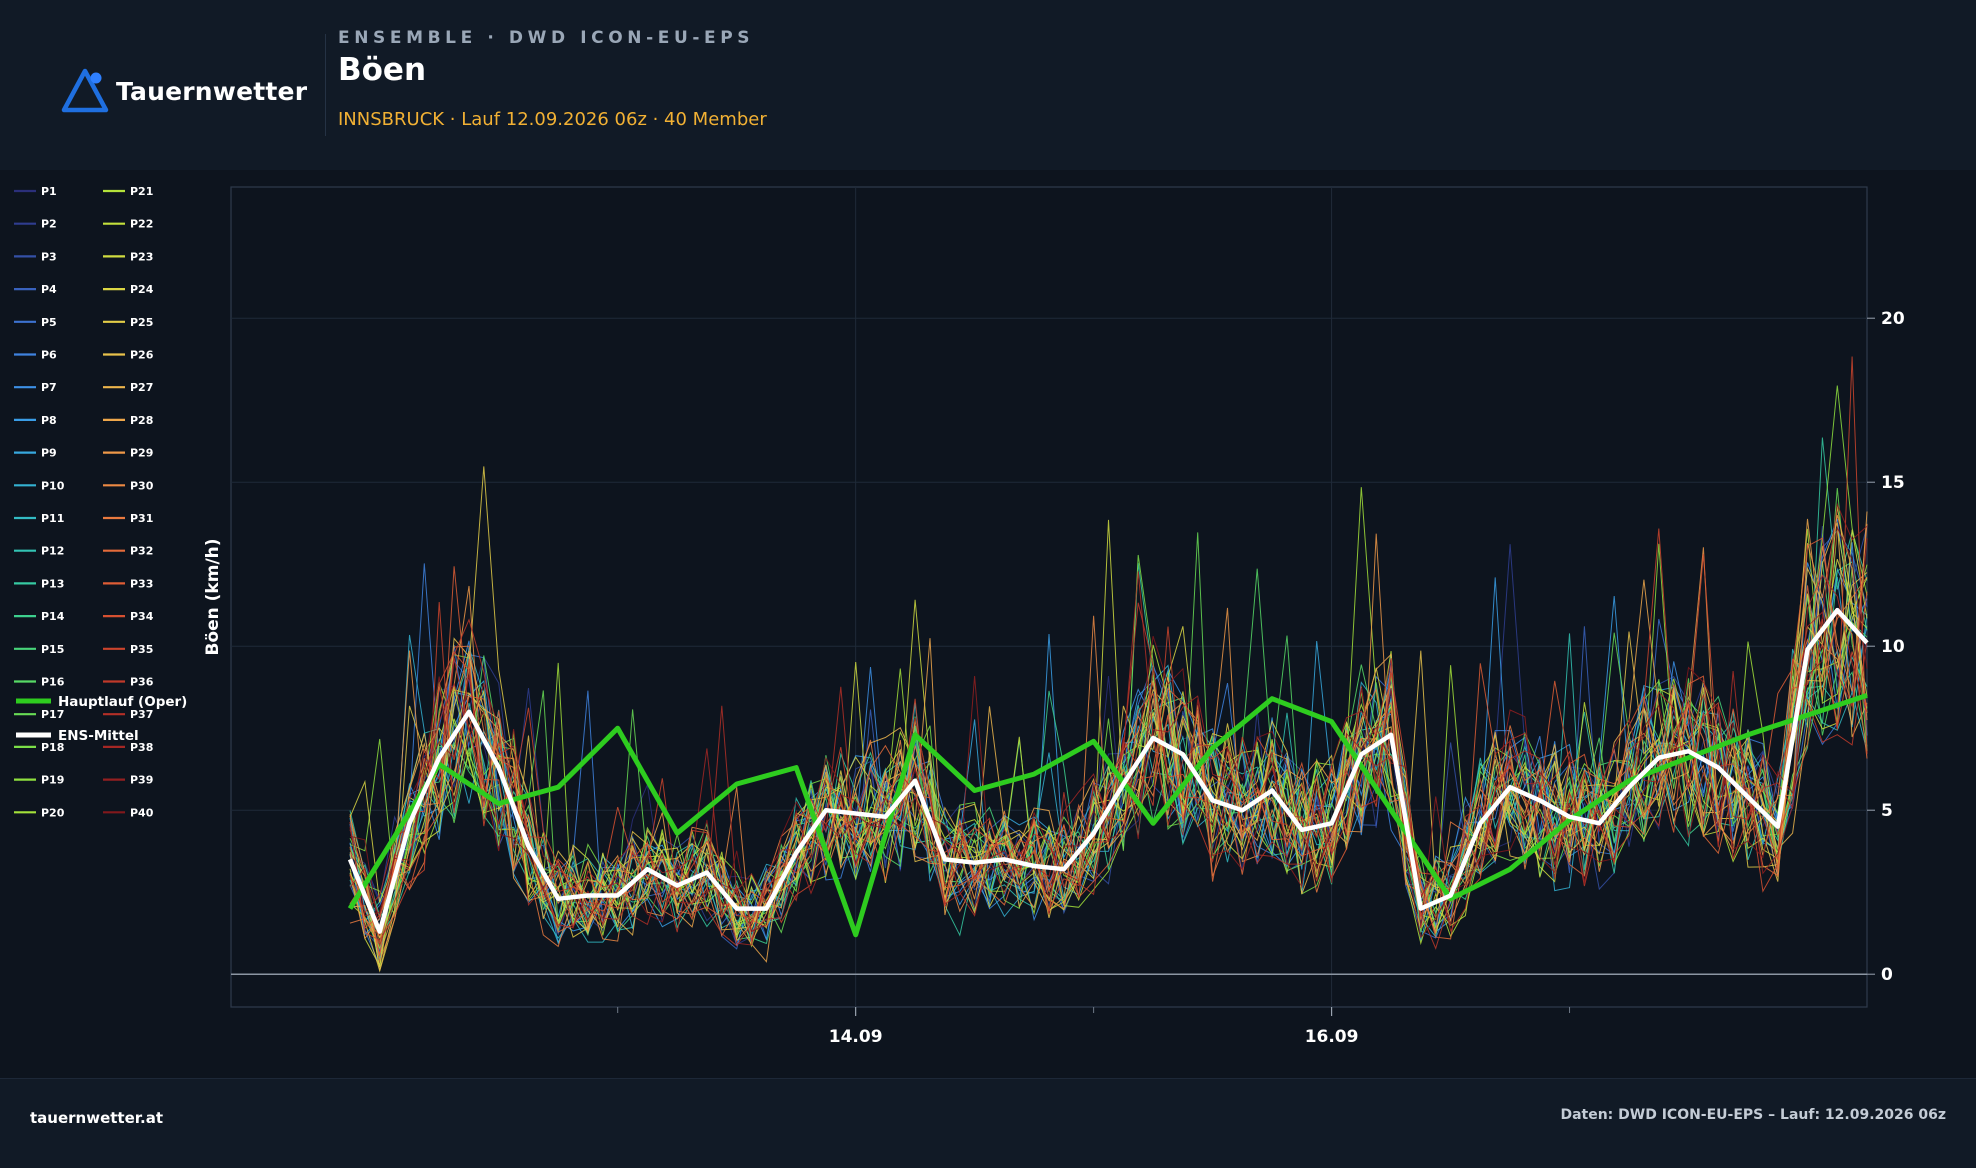 The width and height of the screenshot is (1976, 1168). What do you see at coordinates (52, 714) in the screenshot?
I see `legend-label: P17` at bounding box center [52, 714].